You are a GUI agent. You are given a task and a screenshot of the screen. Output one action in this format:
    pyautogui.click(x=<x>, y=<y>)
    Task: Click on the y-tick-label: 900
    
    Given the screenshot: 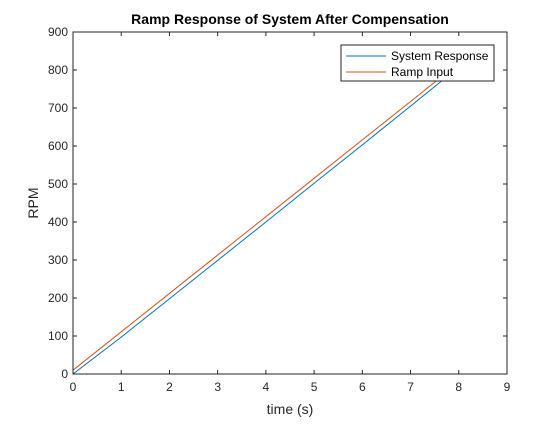 What is the action you would take?
    pyautogui.click(x=58, y=32)
    